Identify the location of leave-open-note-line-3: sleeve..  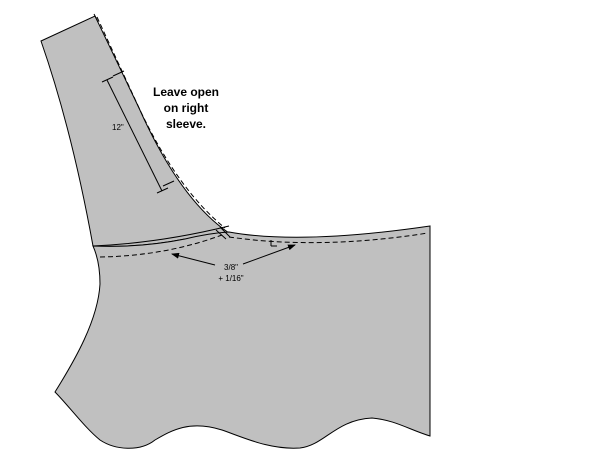
(186, 124).